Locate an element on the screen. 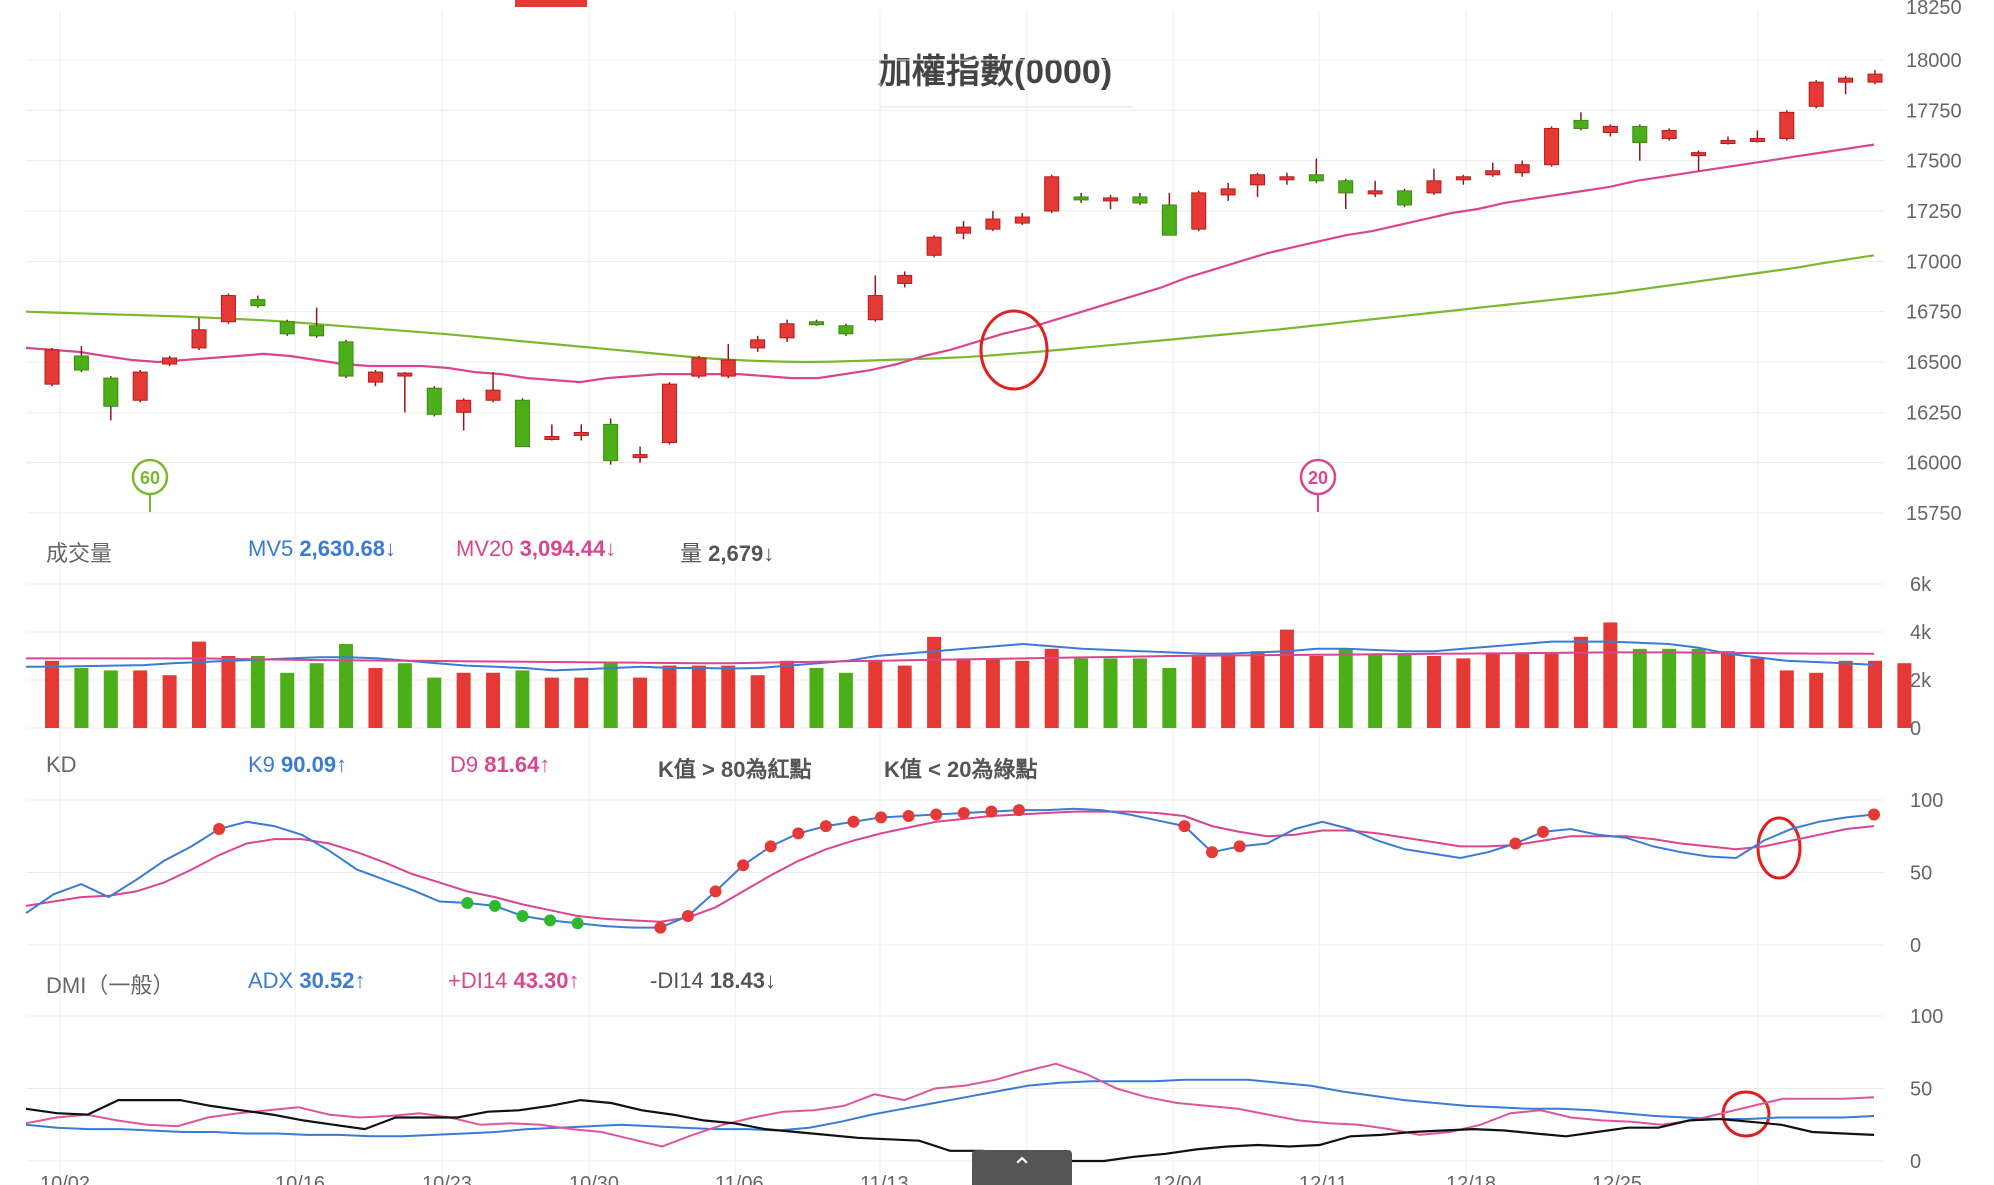 The image size is (1994, 1185). date-tick-label: 12/18 is located at coordinates (1471, 1179).